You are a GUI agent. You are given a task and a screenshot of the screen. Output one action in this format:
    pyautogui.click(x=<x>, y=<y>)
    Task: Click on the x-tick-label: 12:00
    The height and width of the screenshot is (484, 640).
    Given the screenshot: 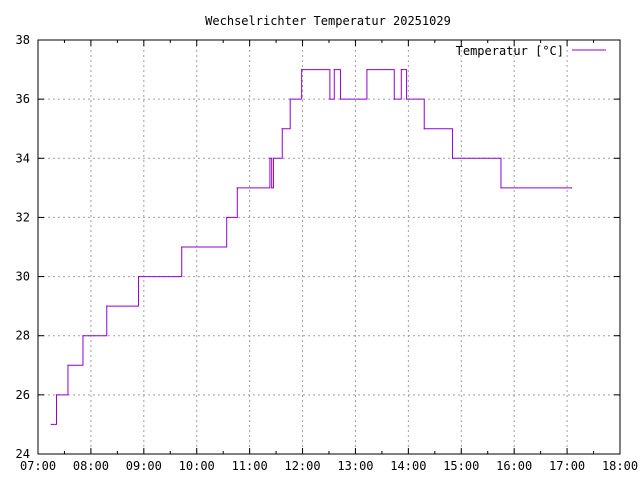 What is the action you would take?
    pyautogui.click(x=302, y=466)
    